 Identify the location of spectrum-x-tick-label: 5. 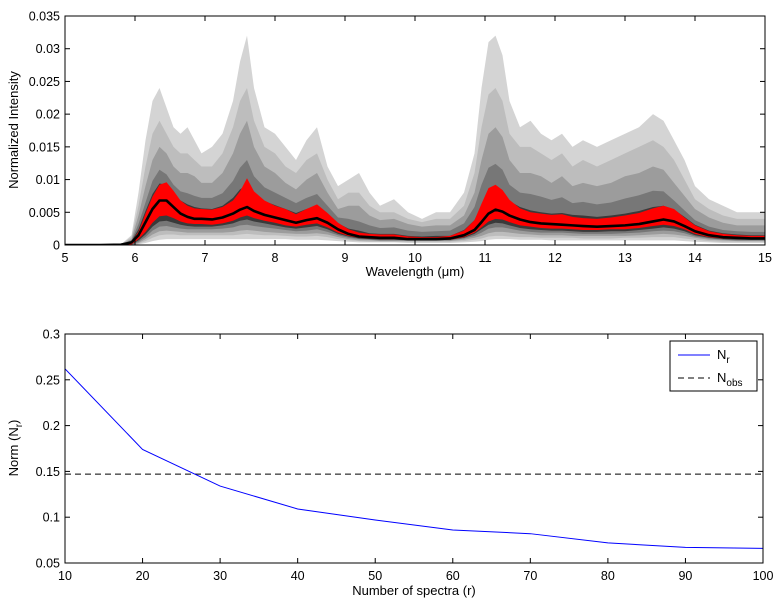
(65, 258).